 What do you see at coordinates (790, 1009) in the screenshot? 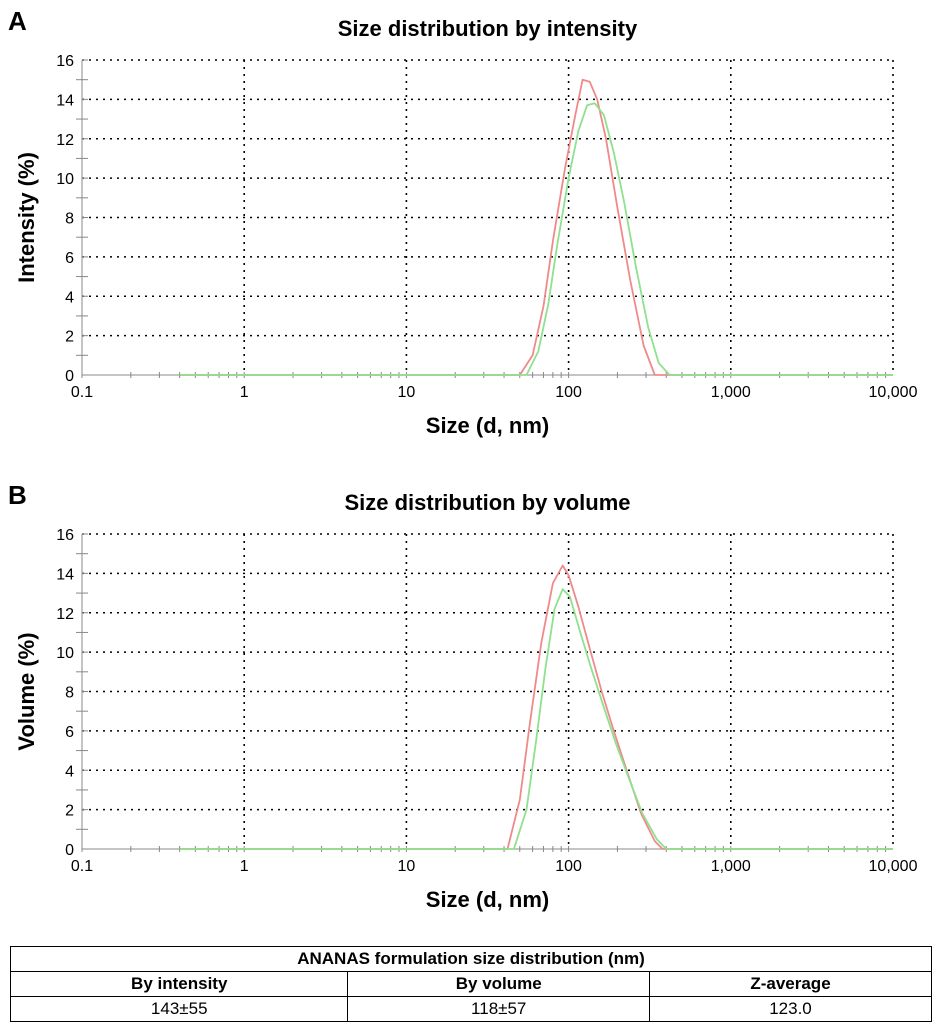
I see `table-value-z-average: 123.0` at bounding box center [790, 1009].